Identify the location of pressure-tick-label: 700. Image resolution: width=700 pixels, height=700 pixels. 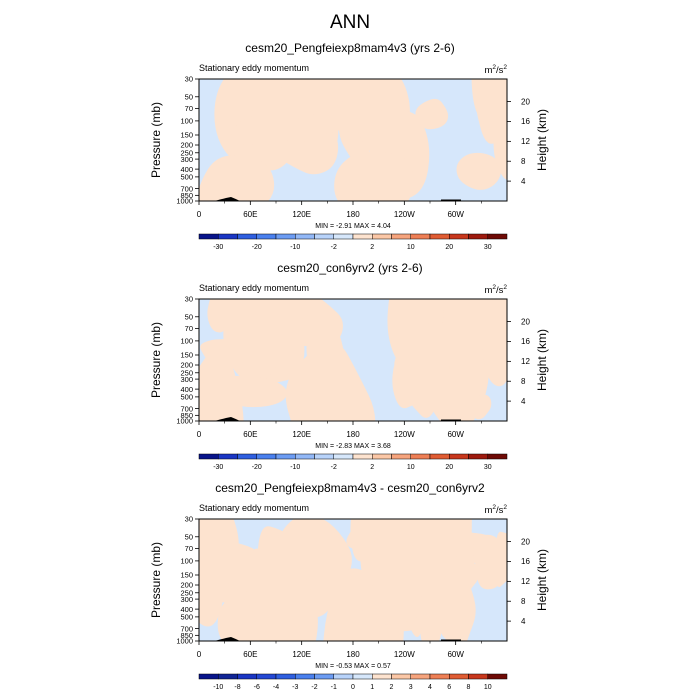
(186, 188).